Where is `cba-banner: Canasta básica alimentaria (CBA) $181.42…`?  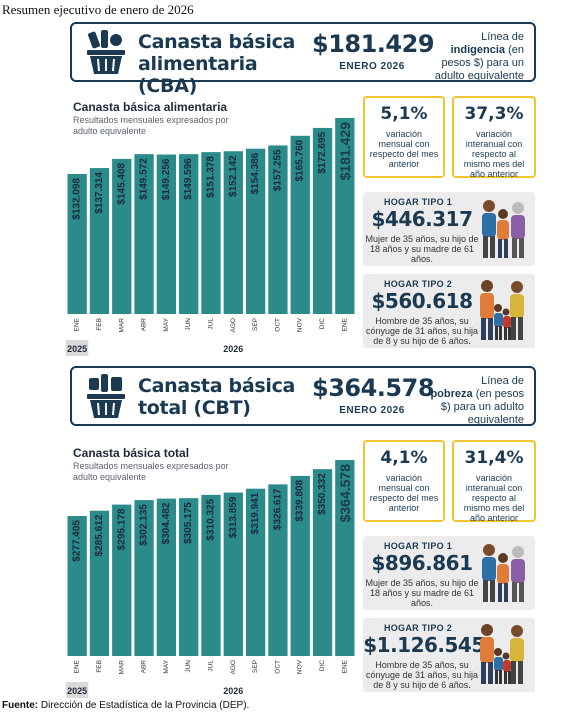 cba-banner: Canasta básica alimentaria (CBA) $181.42… is located at coordinates (303, 59).